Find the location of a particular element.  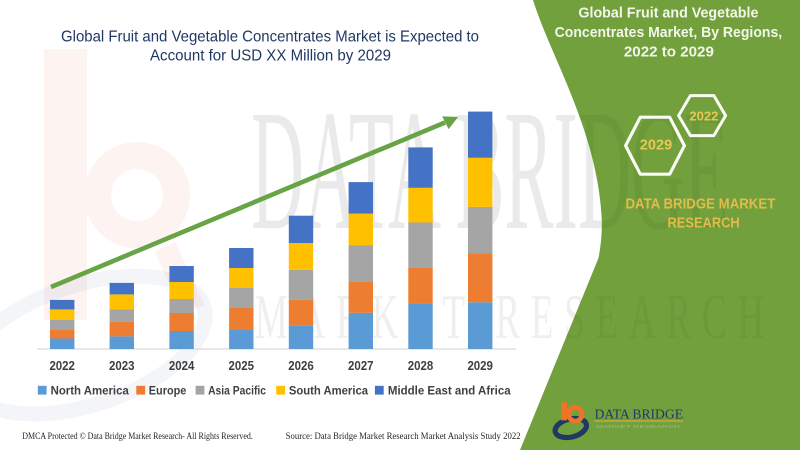

svg-text: 2023 is located at coordinates (122, 366).